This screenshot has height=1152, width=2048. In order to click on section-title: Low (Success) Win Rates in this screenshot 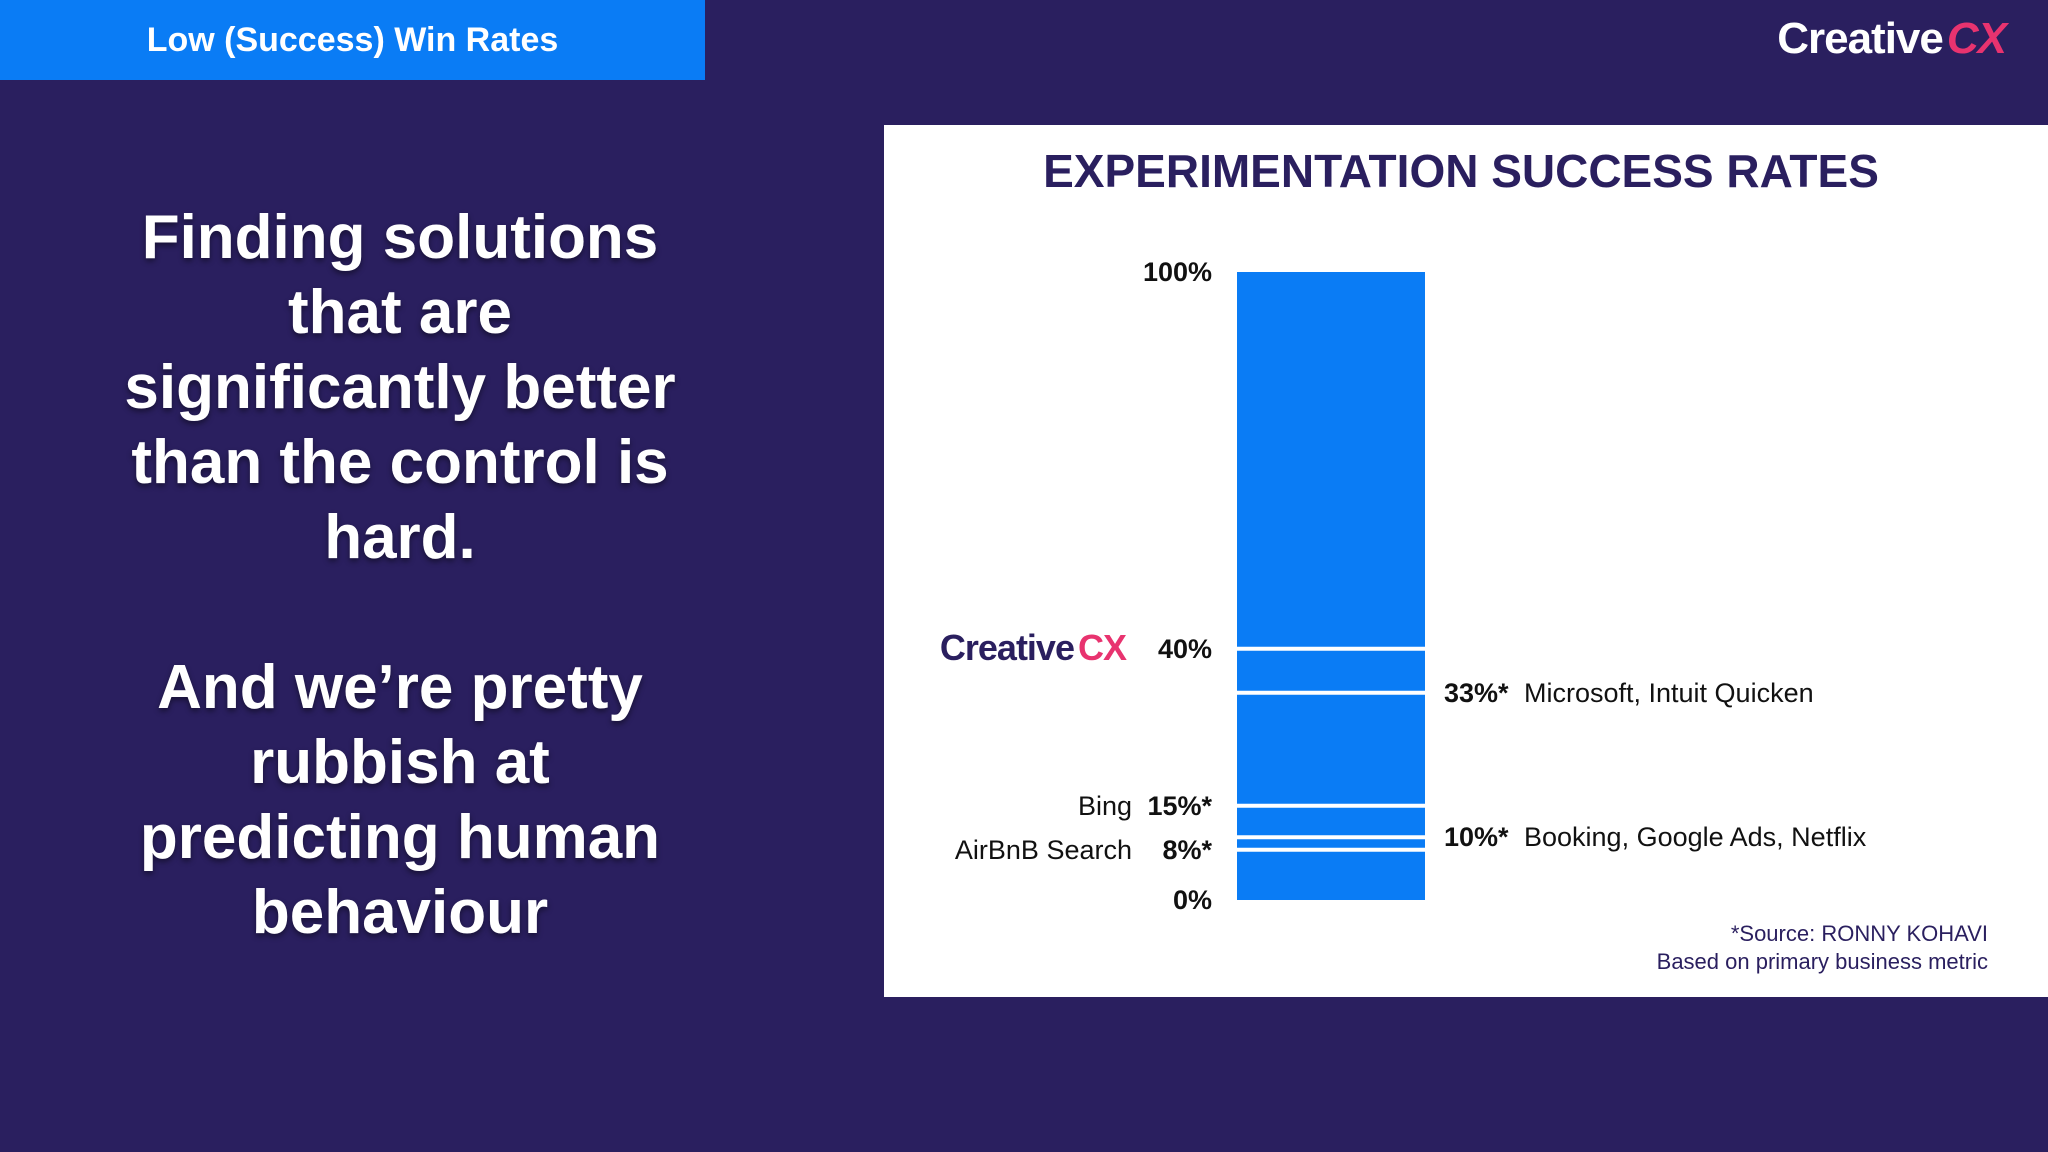, I will do `click(352, 39)`.